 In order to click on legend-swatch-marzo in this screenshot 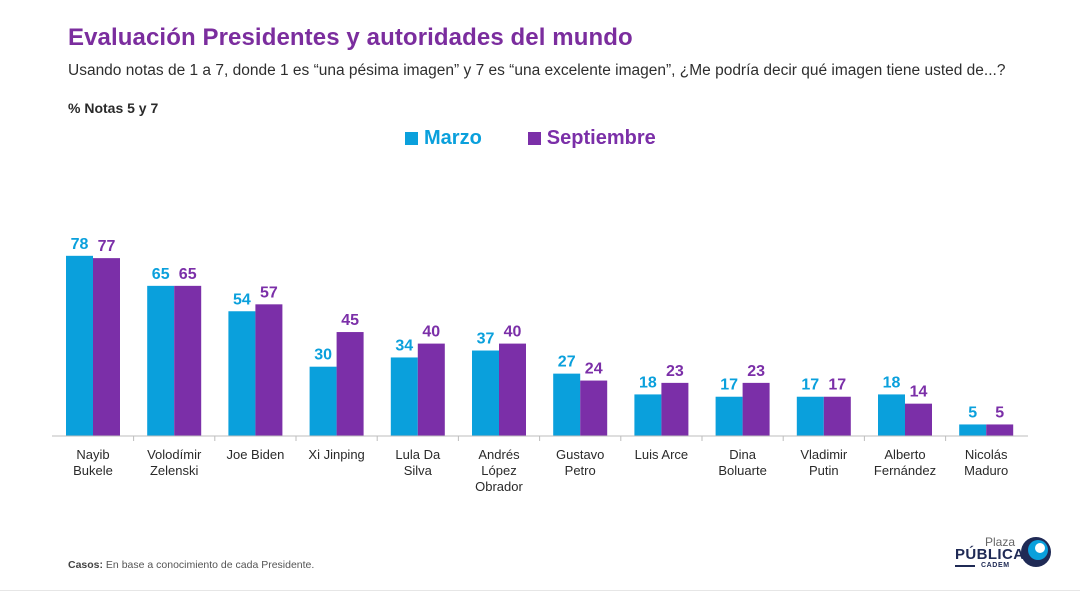, I will do `click(411, 138)`.